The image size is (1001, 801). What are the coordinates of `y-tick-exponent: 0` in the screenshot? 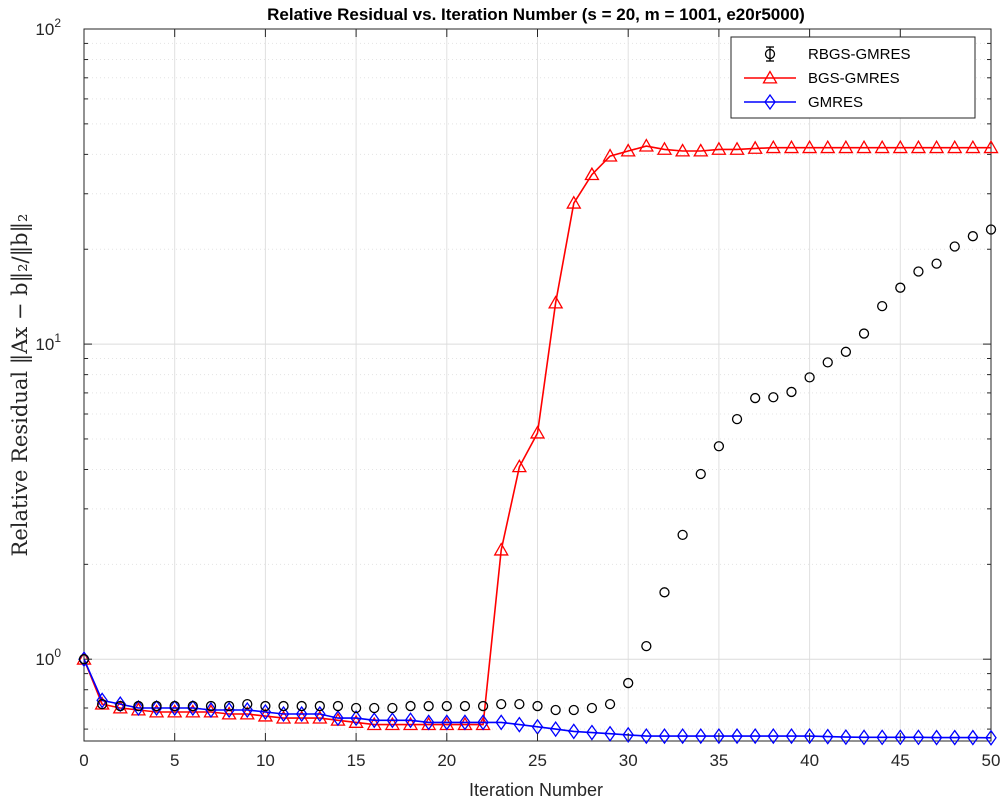 It's located at (57, 653).